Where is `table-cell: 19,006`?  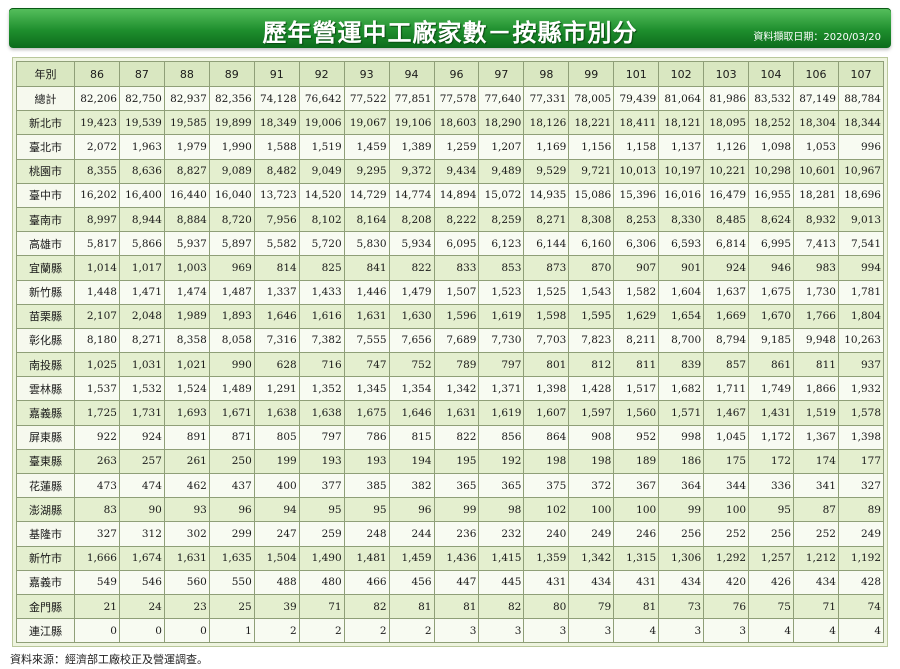
table-cell: 19,006 is located at coordinates (321, 123).